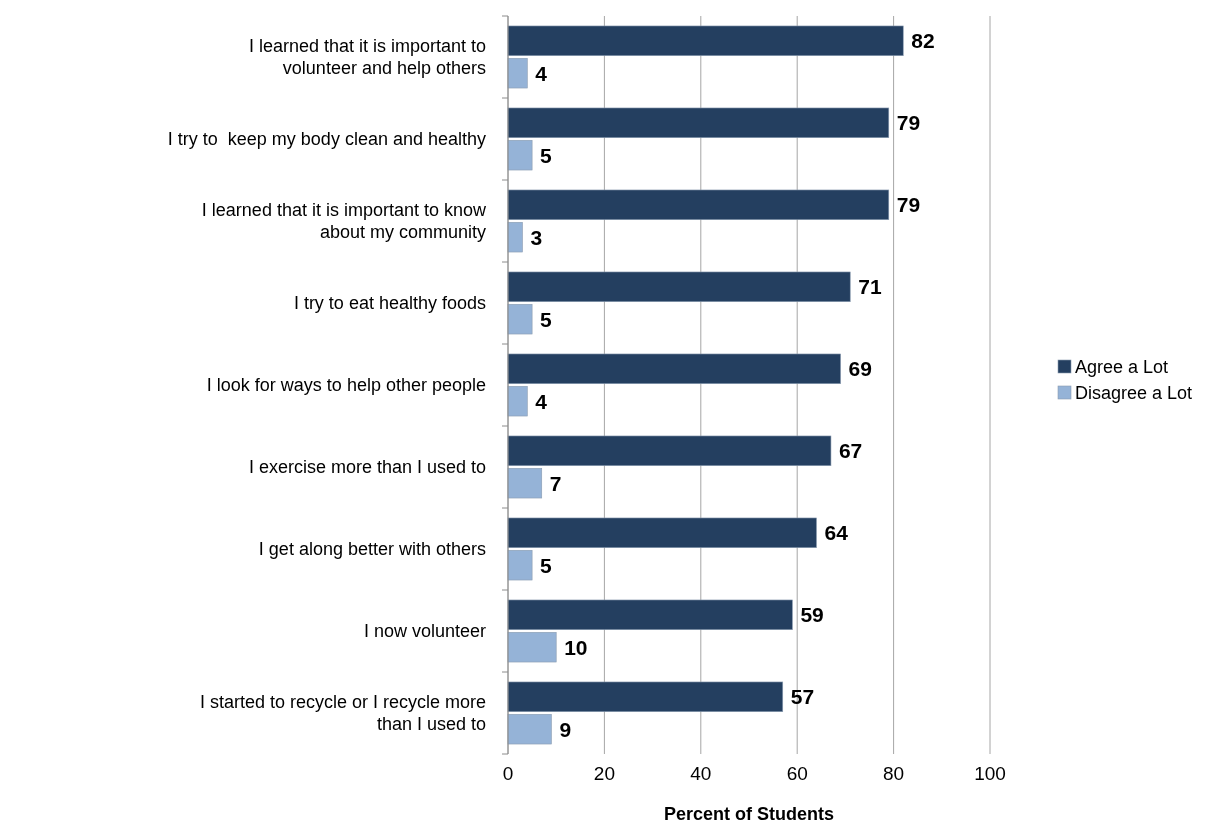 The image size is (1228, 828). What do you see at coordinates (424, 631) in the screenshot?
I see `y-tick-label: I now volunteer` at bounding box center [424, 631].